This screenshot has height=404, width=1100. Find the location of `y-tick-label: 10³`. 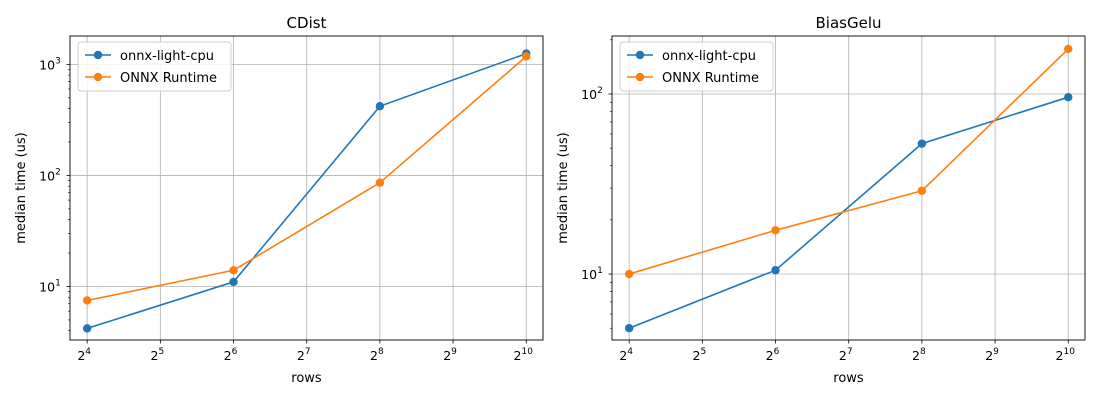

y-tick-label: 10³ is located at coordinates (50, 64).